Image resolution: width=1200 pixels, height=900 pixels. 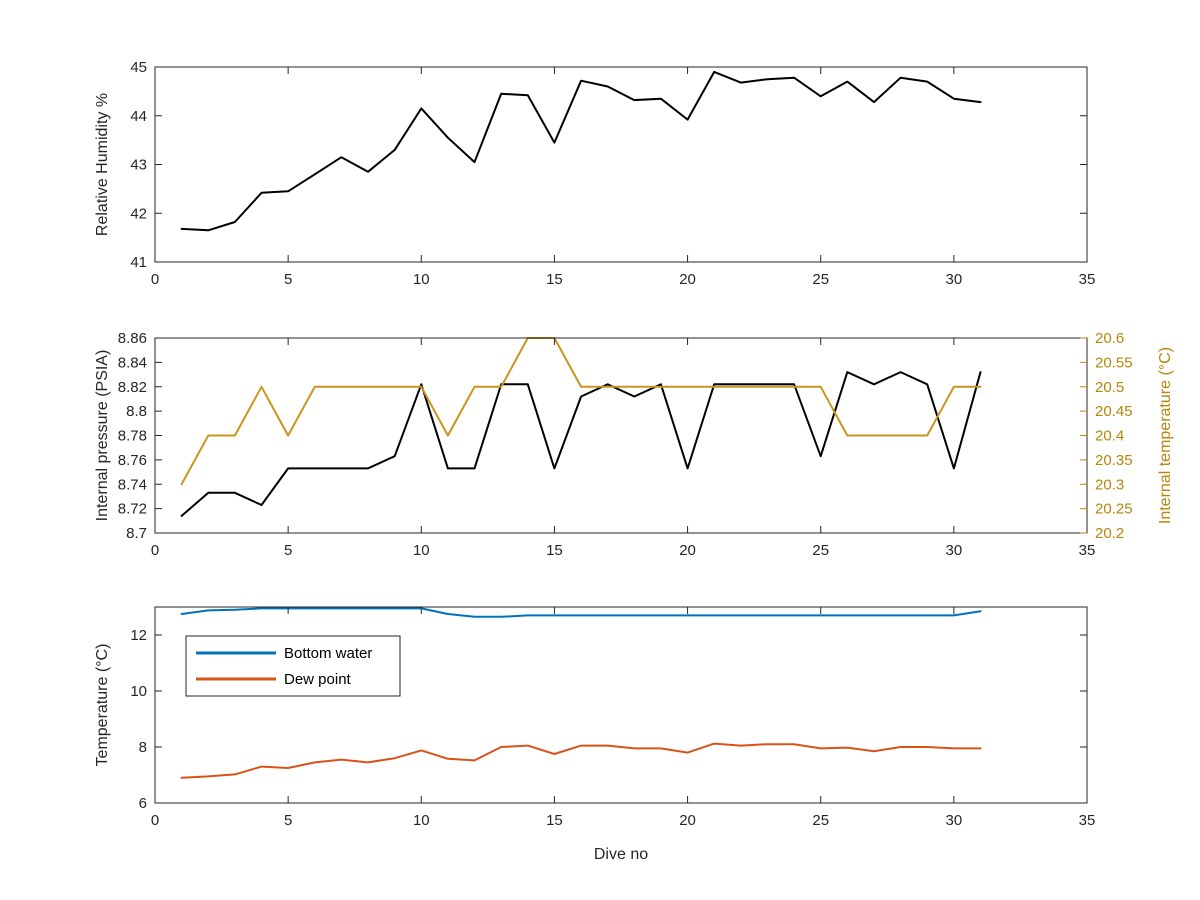 What do you see at coordinates (138, 165) in the screenshot?
I see `y-tick-label: 43` at bounding box center [138, 165].